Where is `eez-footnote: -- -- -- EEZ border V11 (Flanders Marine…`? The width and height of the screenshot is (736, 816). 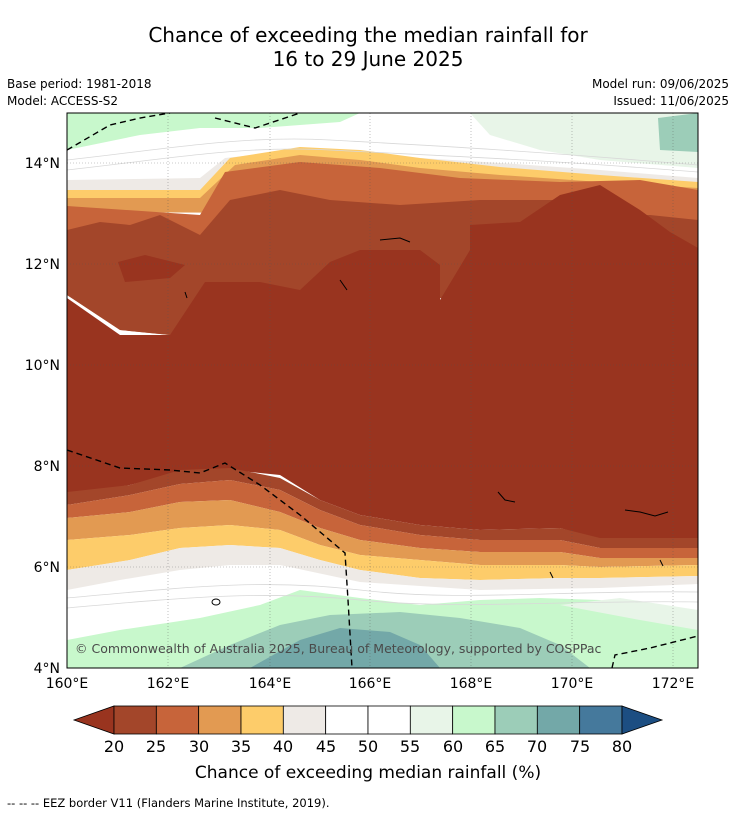 eez-footnote: -- -- -- EEZ border V11 (Flanders Marine… is located at coordinates (168, 803).